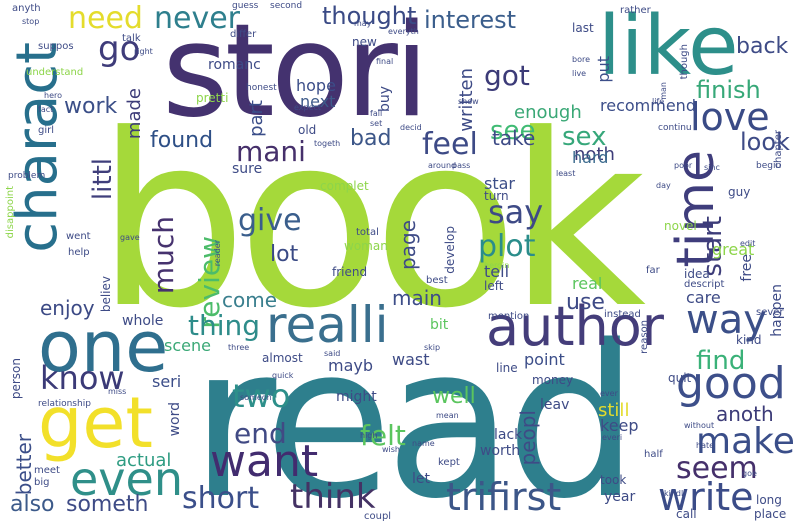  Describe the element at coordinates (437, 280) in the screenshot. I see `word-best: best` at that location.